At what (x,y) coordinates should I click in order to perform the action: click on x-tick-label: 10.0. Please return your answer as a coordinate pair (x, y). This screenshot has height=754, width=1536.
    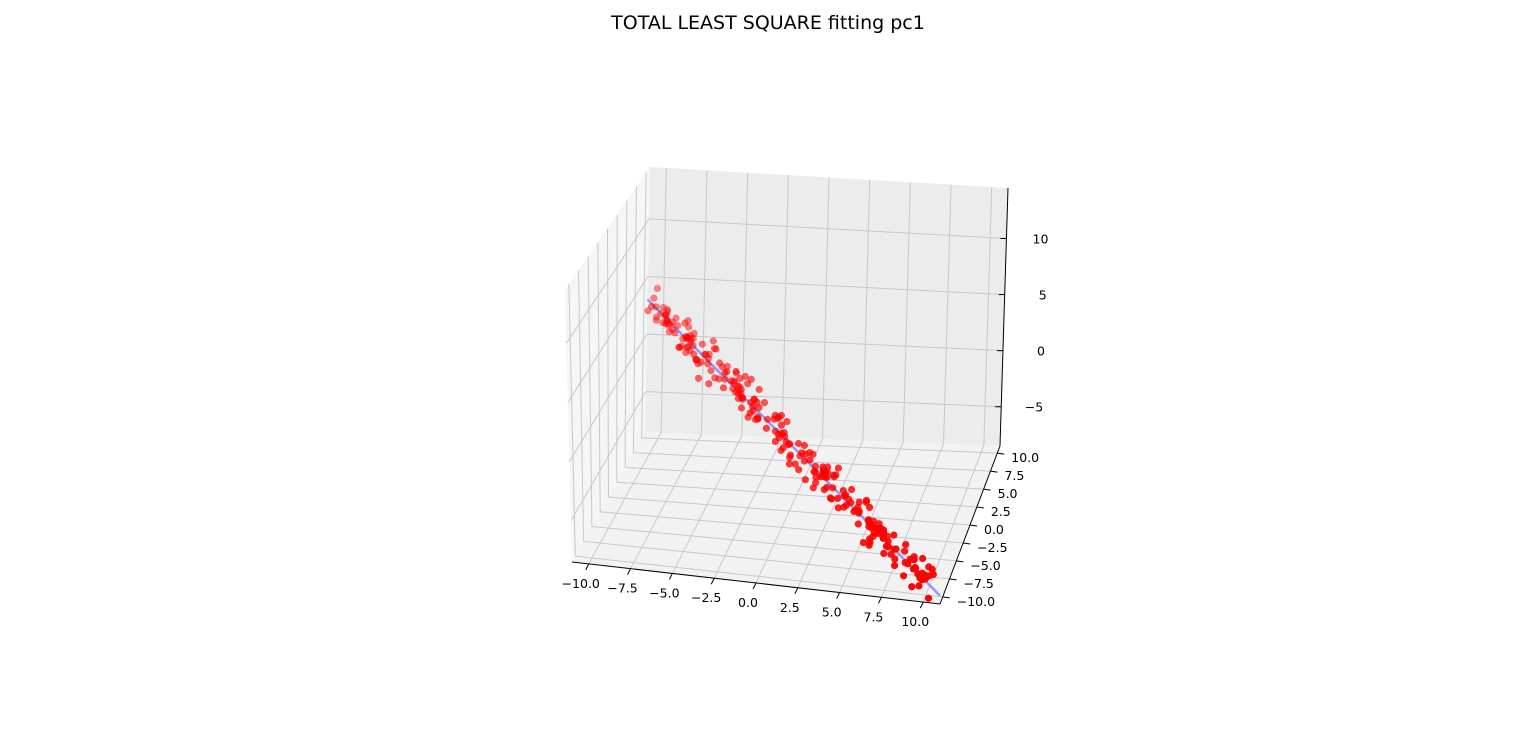
    Looking at the image, I should click on (915, 621).